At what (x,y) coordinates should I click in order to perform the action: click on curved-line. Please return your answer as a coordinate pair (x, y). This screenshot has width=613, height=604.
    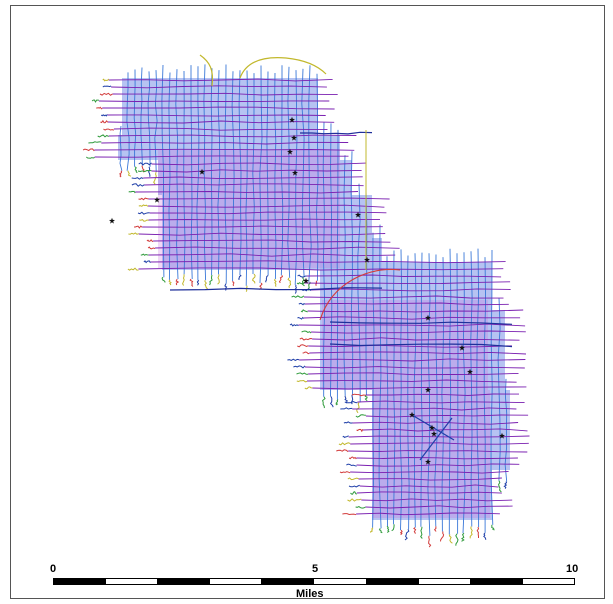
    Looking at the image, I should click on (206, 70).